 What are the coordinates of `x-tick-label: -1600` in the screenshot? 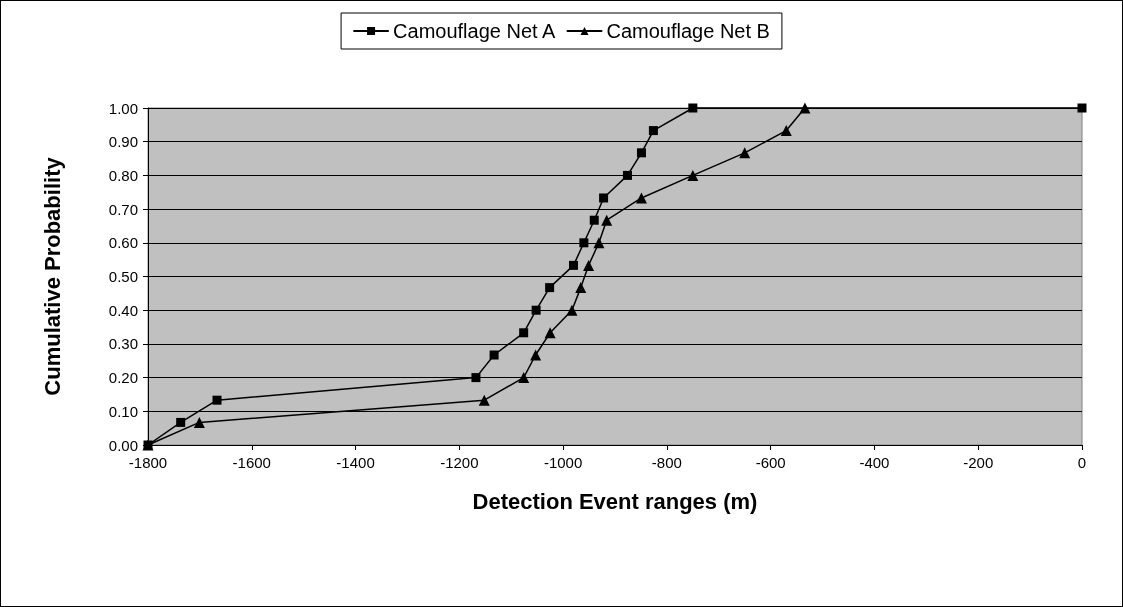 It's located at (251, 462).